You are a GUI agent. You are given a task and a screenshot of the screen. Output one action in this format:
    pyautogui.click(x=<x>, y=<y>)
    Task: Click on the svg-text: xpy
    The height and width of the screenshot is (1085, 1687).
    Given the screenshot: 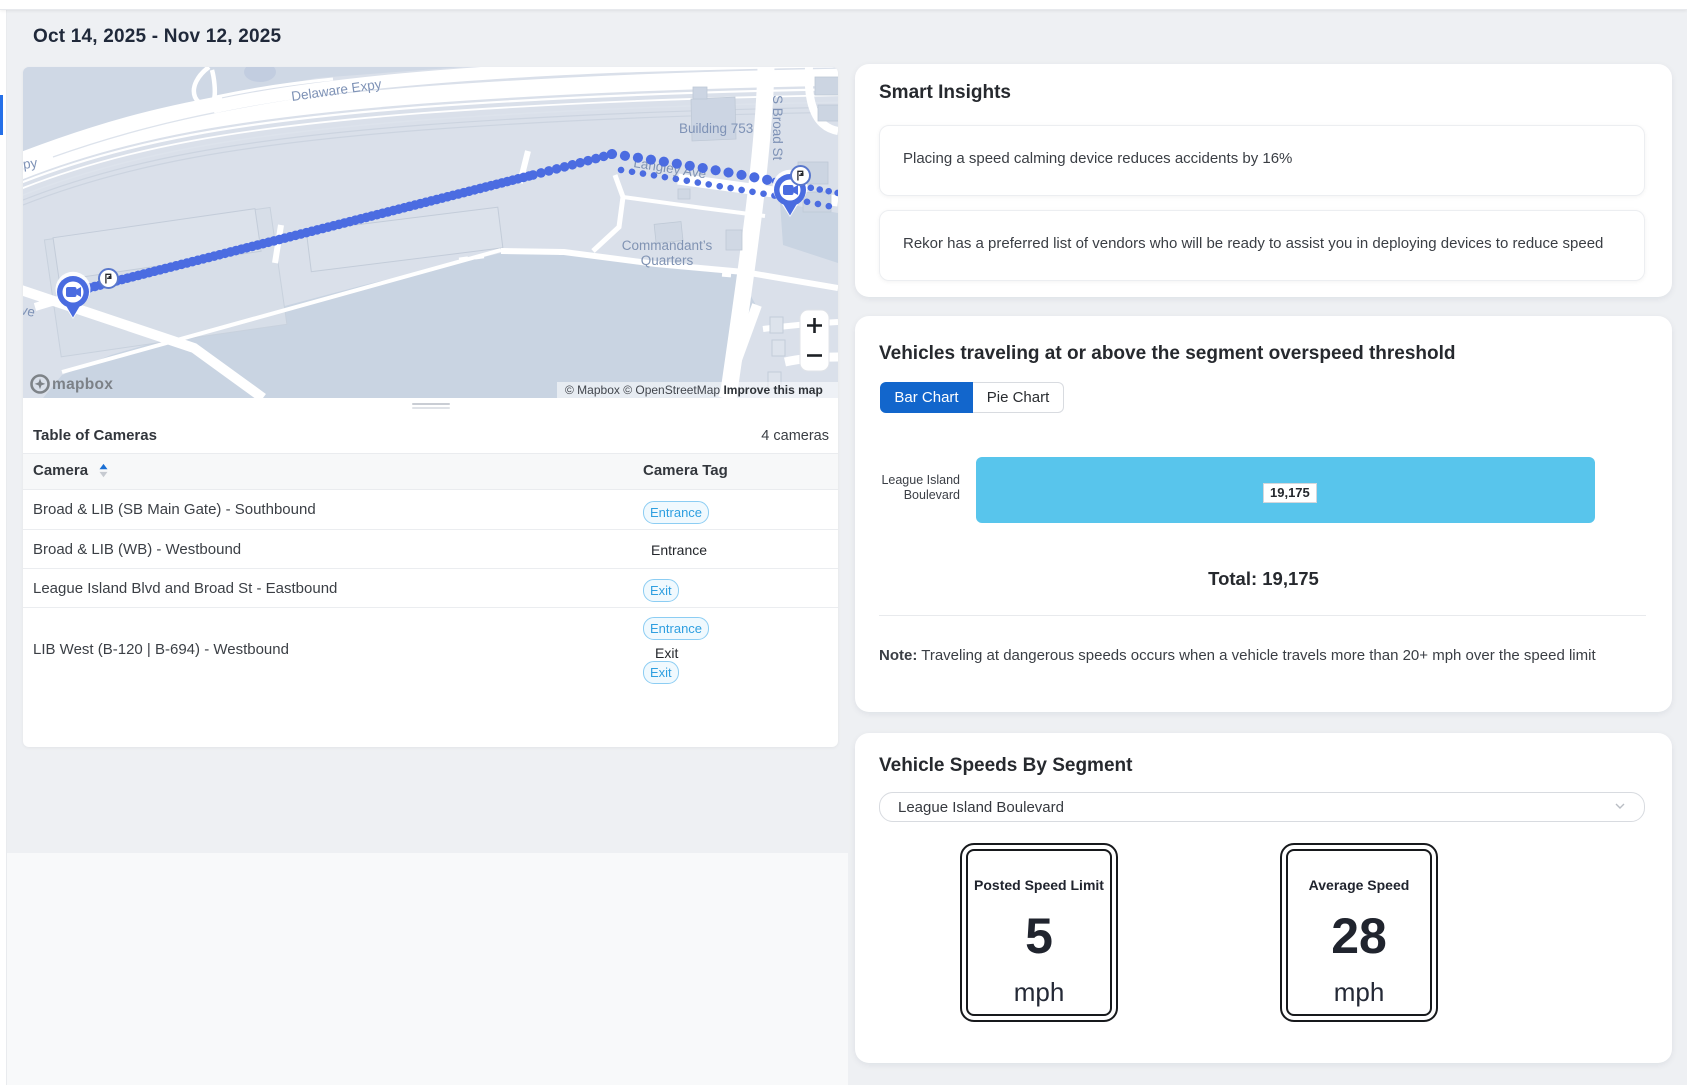 What is the action you would take?
    pyautogui.click(x=30, y=164)
    